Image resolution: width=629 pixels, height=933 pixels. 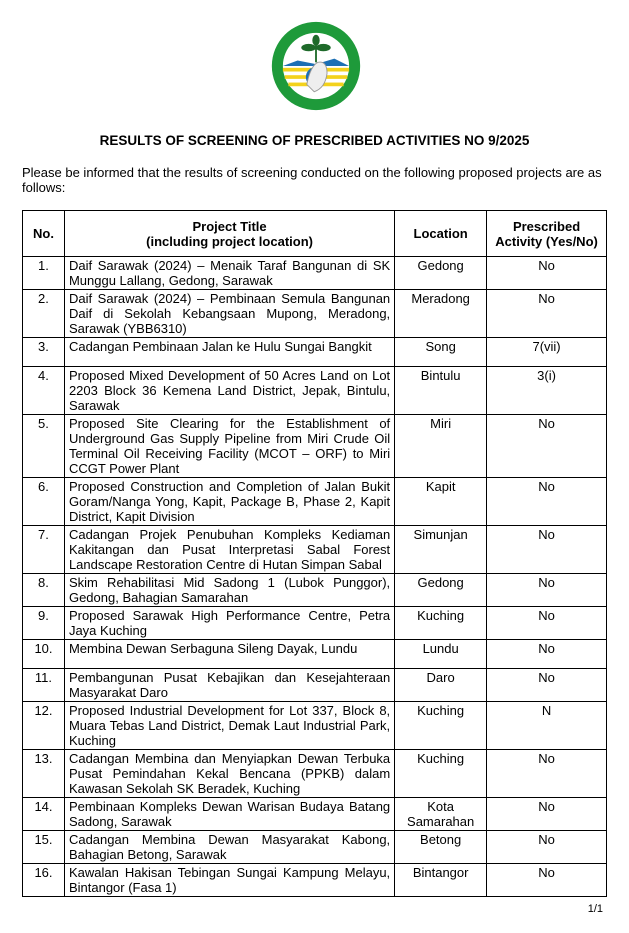 What do you see at coordinates (441, 814) in the screenshot?
I see `location: Kota Samarahan` at bounding box center [441, 814].